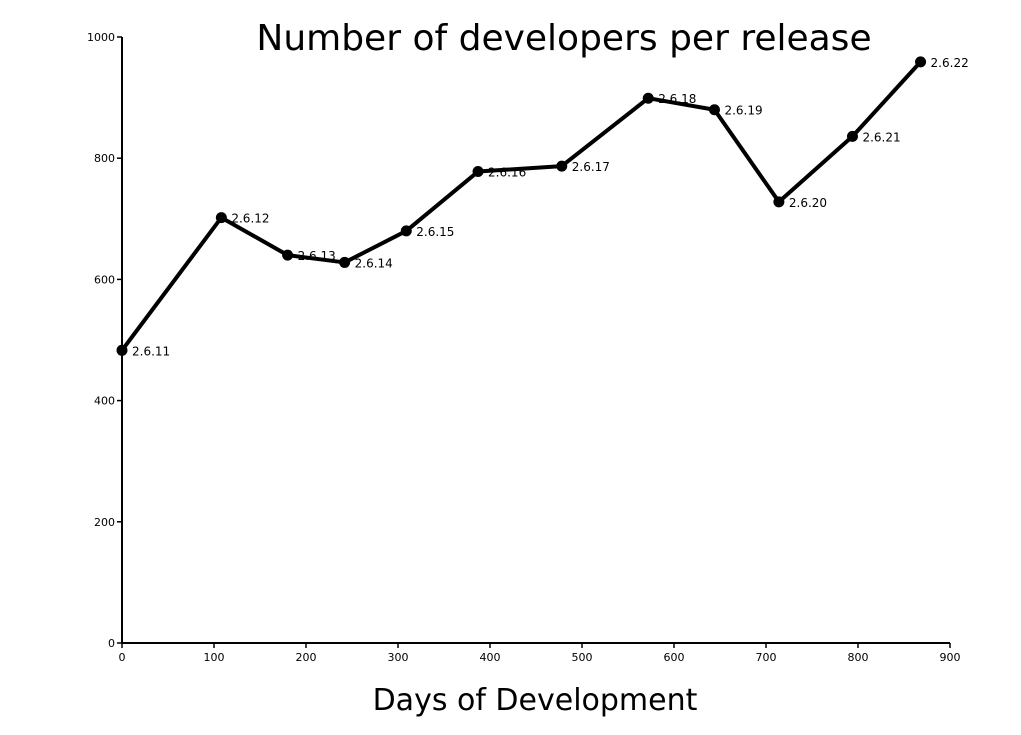 The height and width of the screenshot is (735, 1021). Describe the element at coordinates (562, 166) in the screenshot. I see `data-point-2.6.17` at that location.